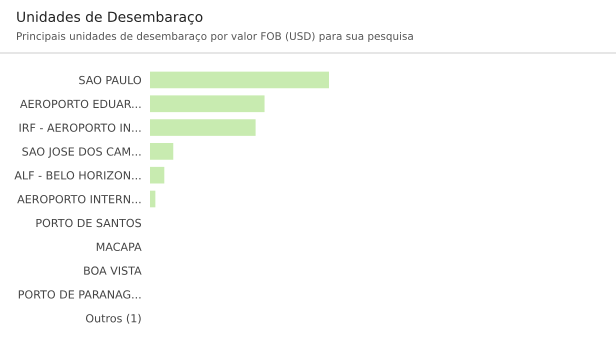 The height and width of the screenshot is (338, 616). I want to click on chart-title: Unidades de Desembaraço, so click(109, 18).